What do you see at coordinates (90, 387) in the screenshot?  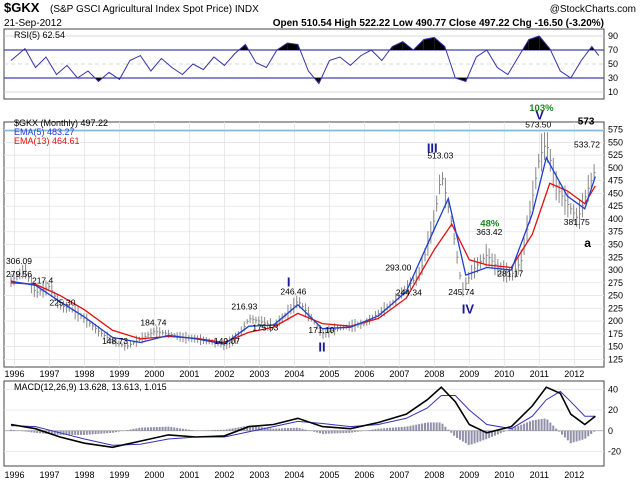 I see `macd-label: MACD(12,26,9) 13.628, 13.613, 1.015` at bounding box center [90, 387].